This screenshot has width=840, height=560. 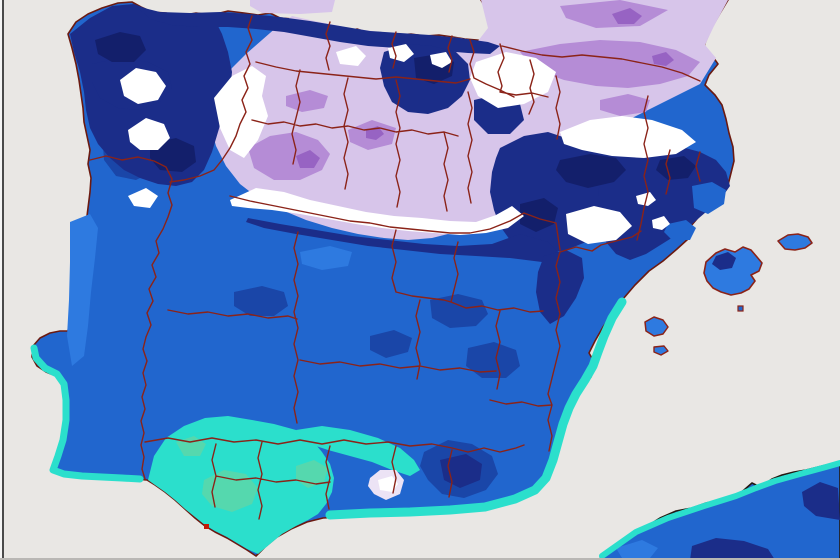 What do you see at coordinates (476, 408) in the screenshot?
I see `coast-strip-southeast-cyan` at bounding box center [476, 408].